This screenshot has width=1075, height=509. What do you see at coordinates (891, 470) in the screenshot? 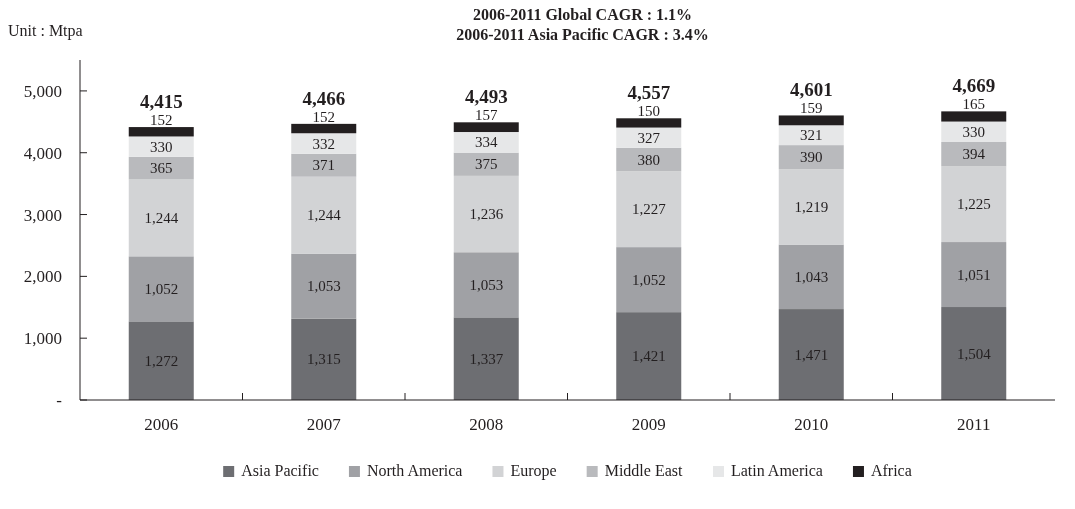
I see `legend-label: Africa` at bounding box center [891, 470].